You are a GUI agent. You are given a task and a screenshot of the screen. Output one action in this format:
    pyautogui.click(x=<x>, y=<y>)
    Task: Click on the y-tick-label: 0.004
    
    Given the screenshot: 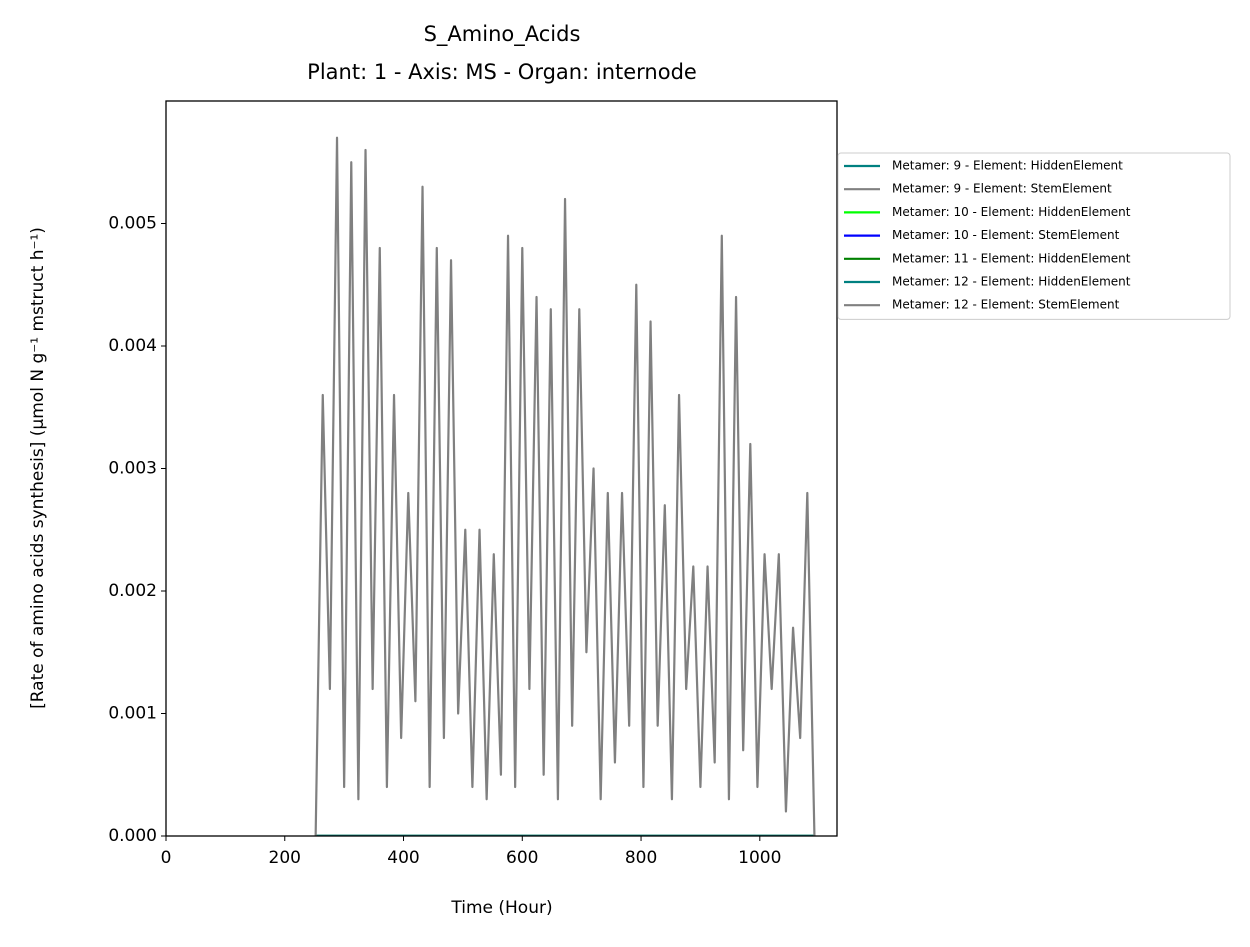 What is the action you would take?
    pyautogui.click(x=132, y=346)
    